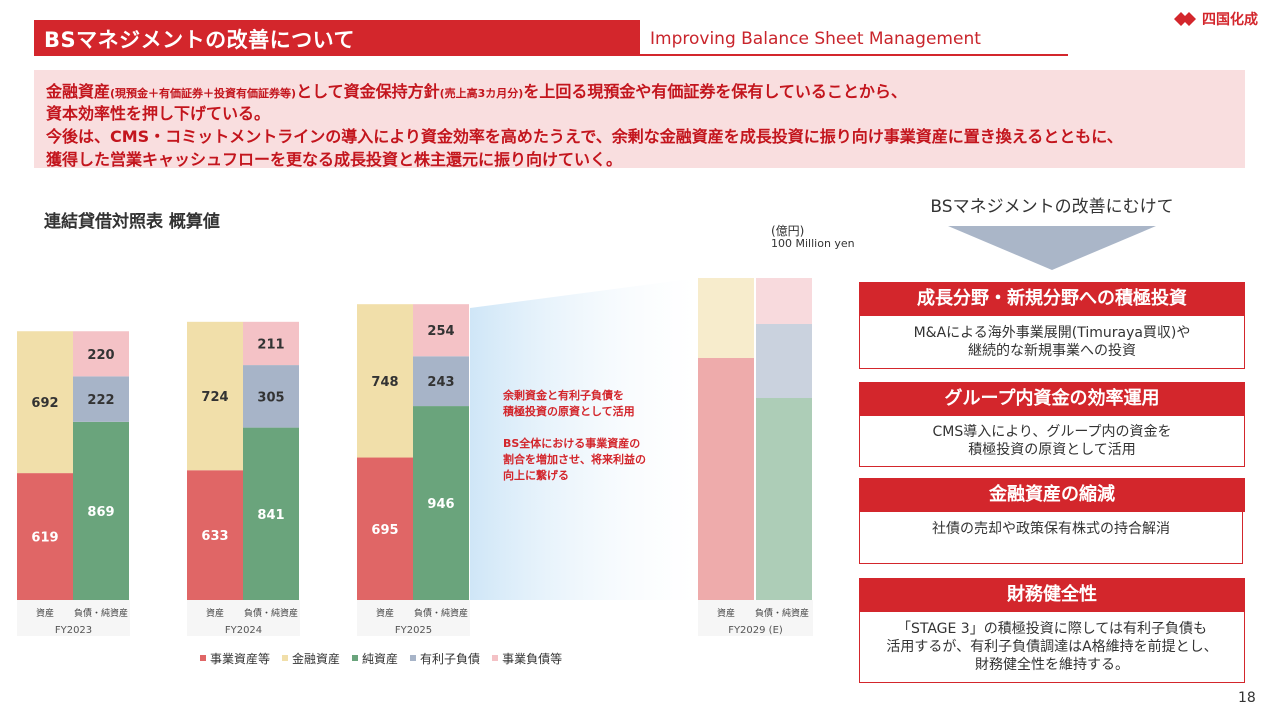 The height and width of the screenshot is (720, 1280). I want to click on annotation-line: 余剰資金と有利子負債を, so click(563, 395).